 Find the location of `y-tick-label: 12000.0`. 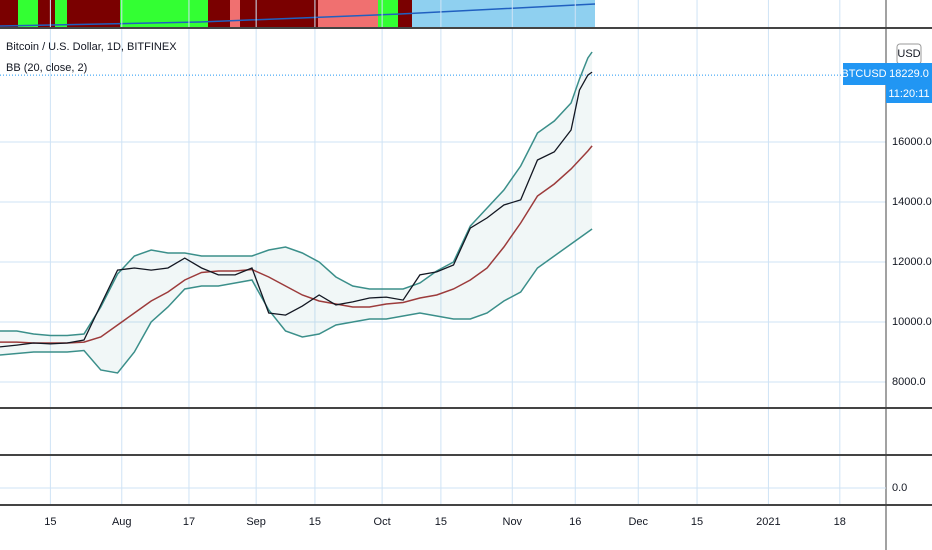

y-tick-label: 12000.0 is located at coordinates (912, 262).